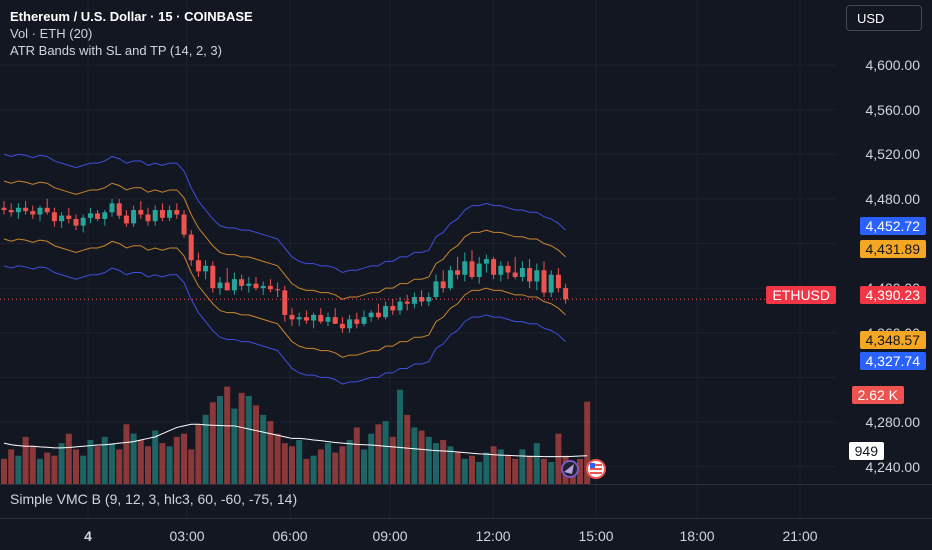  What do you see at coordinates (697, 536) in the screenshot?
I see `time-axis-tick: 18:00` at bounding box center [697, 536].